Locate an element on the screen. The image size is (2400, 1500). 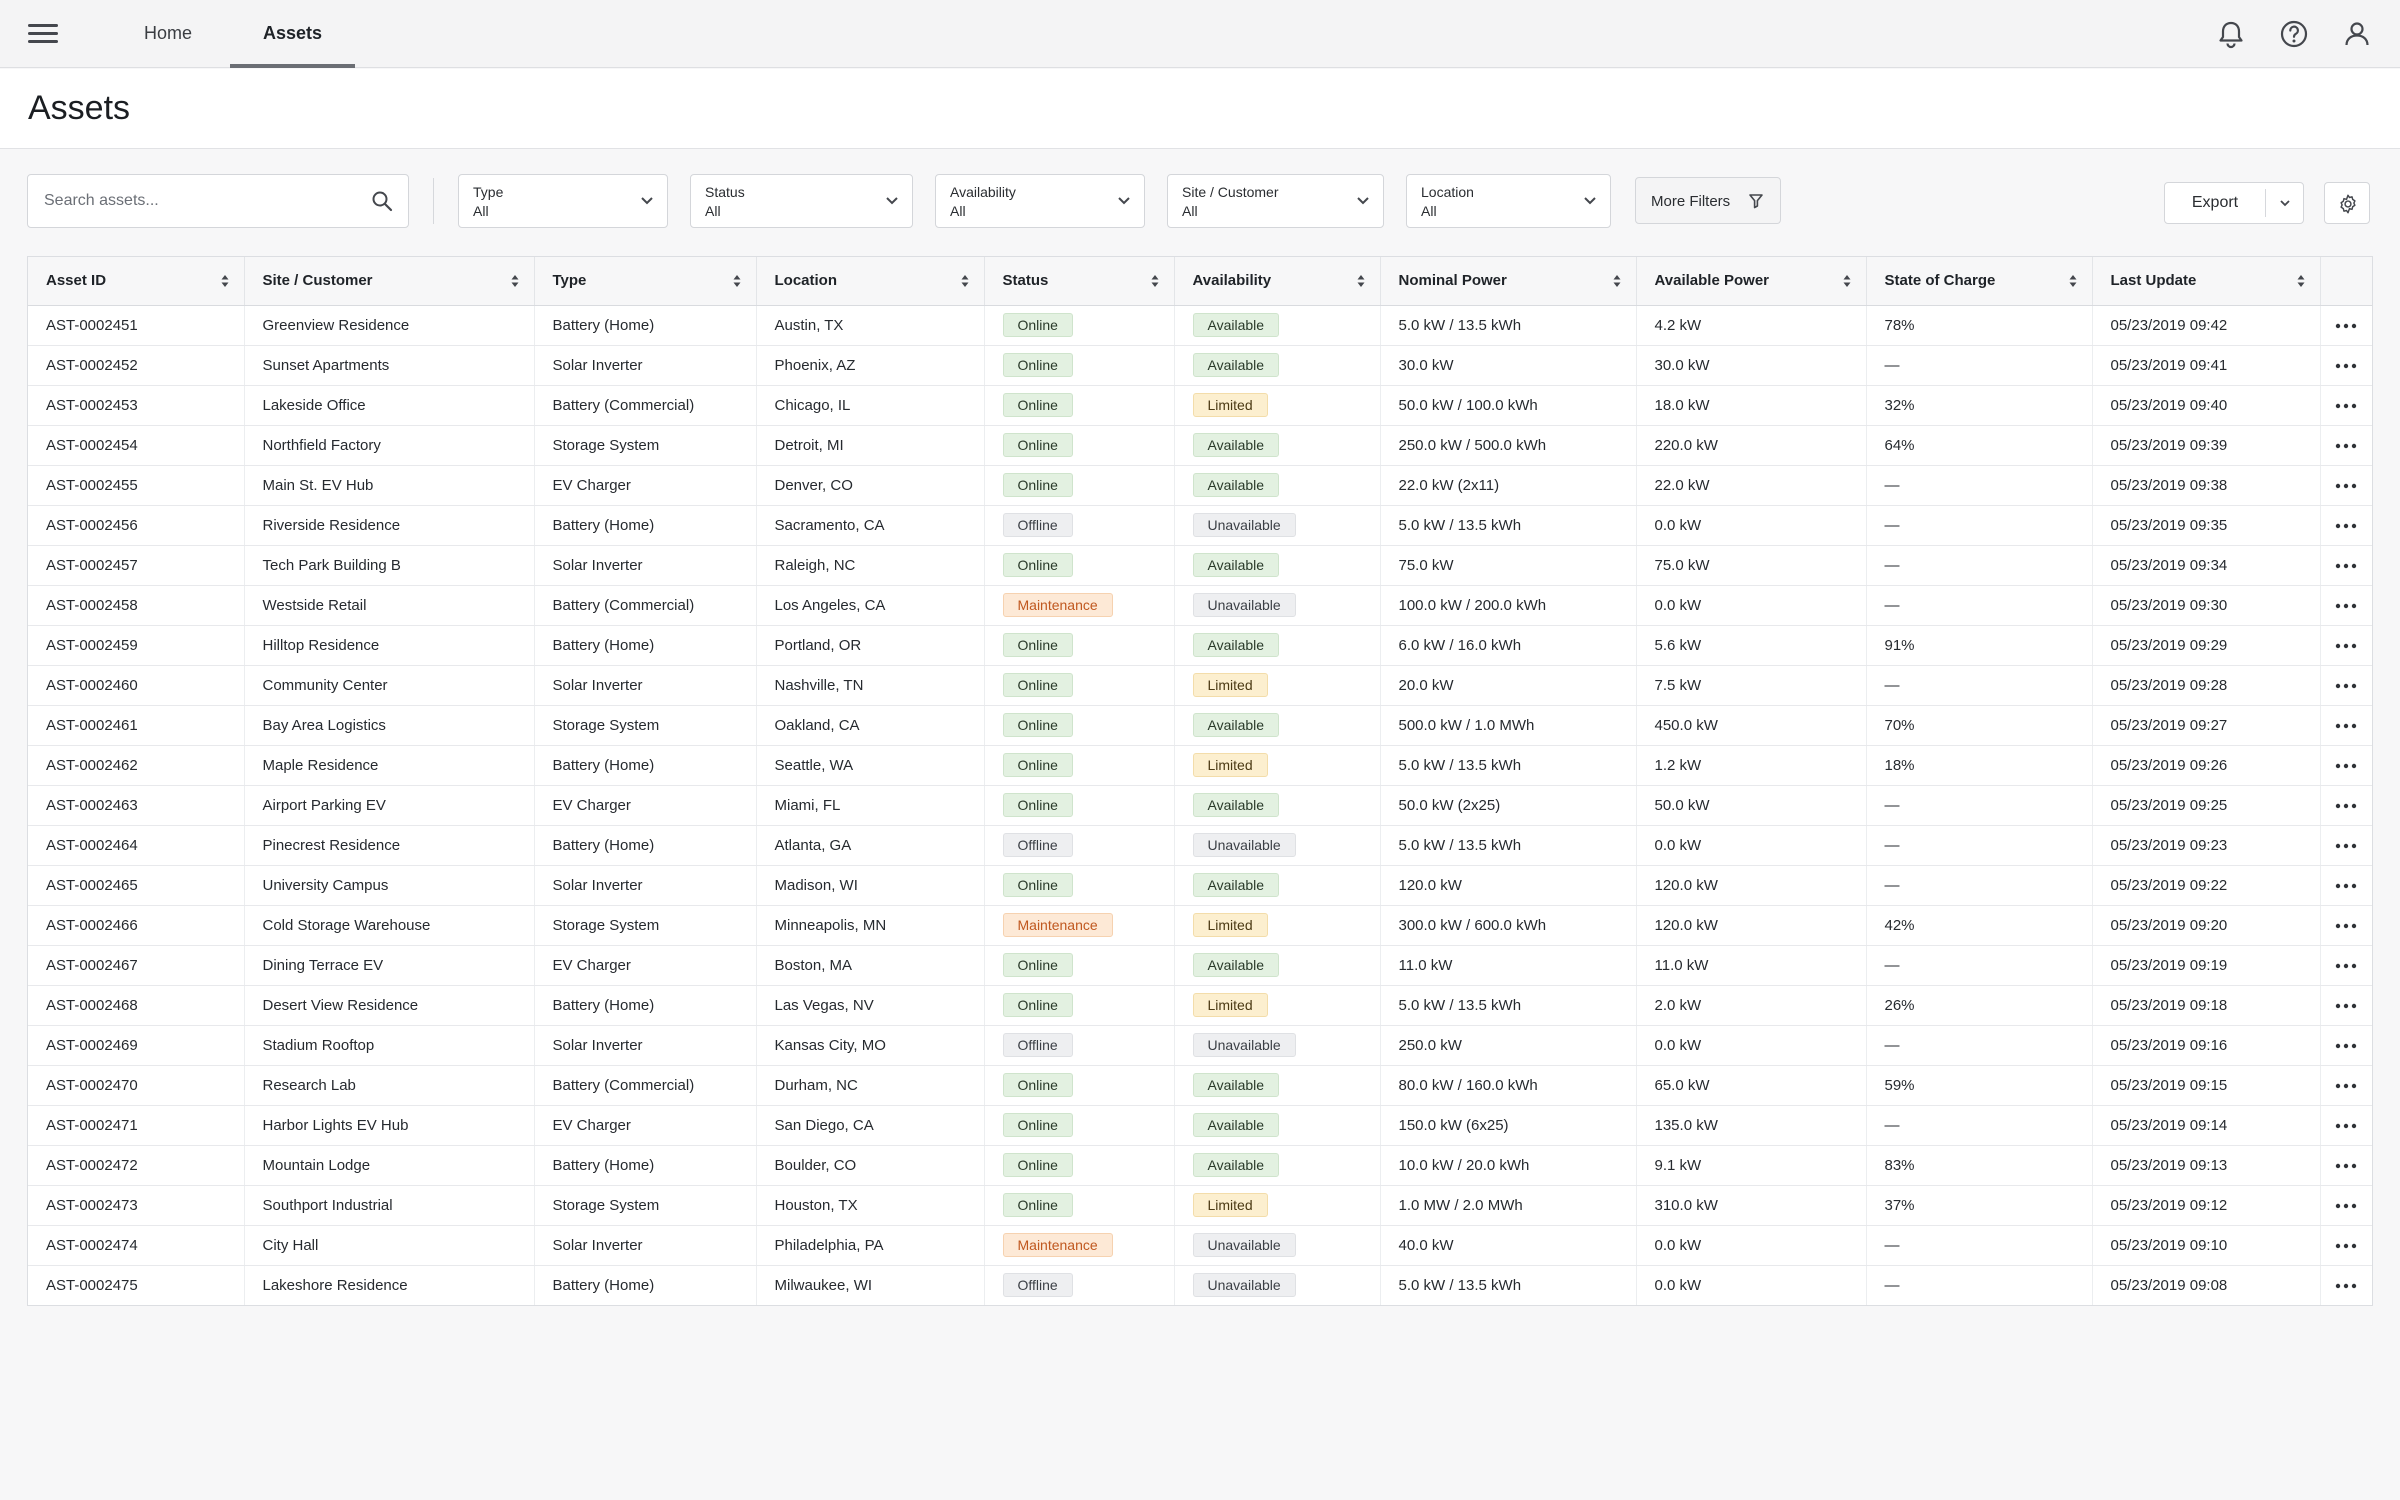
column-header-status: Status is located at coordinates (1079, 281).